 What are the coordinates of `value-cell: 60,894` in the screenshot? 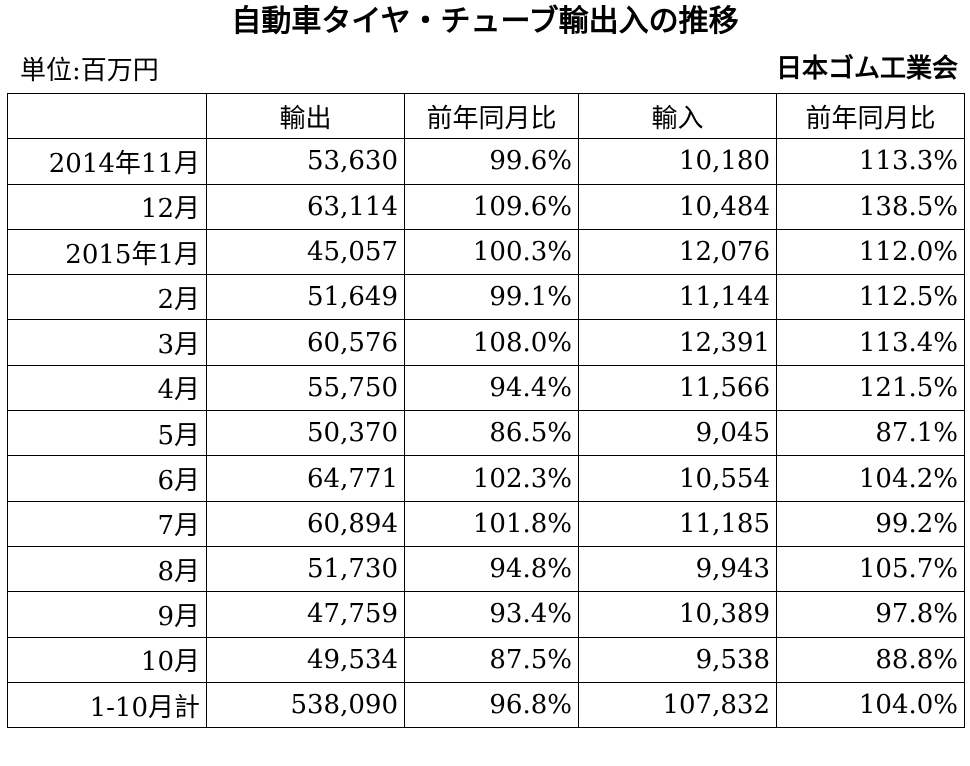 It's located at (305, 523).